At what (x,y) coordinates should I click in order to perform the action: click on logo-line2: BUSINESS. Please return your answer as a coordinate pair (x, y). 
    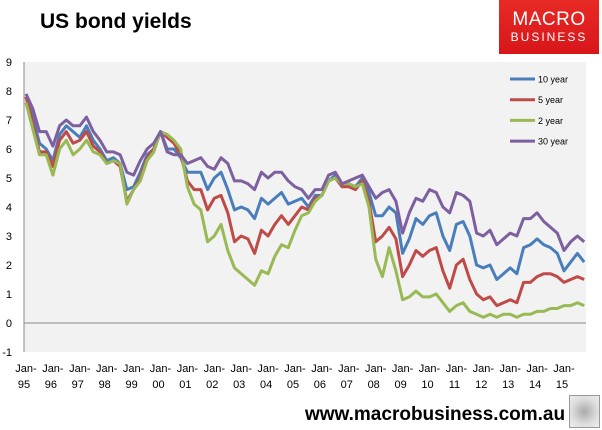
    Looking at the image, I should click on (549, 37).